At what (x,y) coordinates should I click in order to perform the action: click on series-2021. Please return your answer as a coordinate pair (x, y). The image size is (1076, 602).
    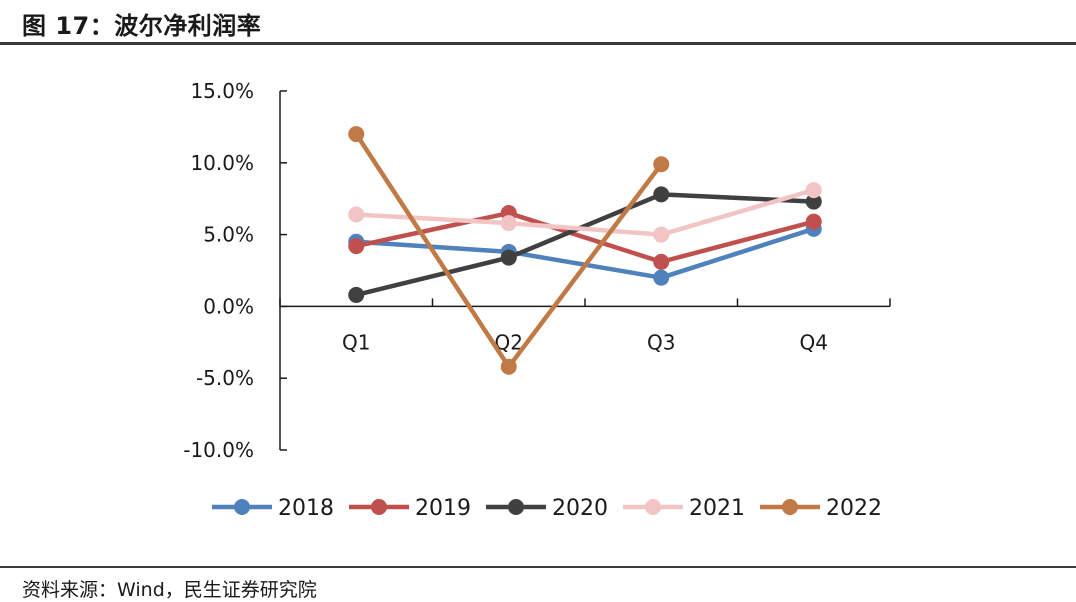
    Looking at the image, I should click on (585, 212).